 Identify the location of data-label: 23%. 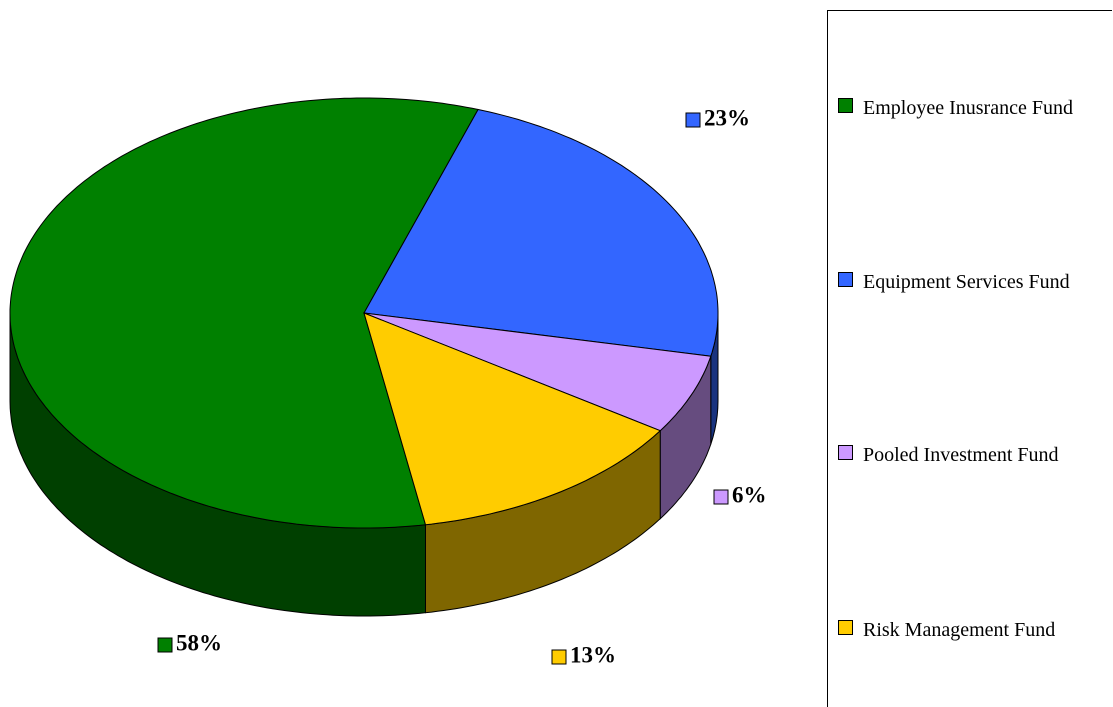
(727, 117).